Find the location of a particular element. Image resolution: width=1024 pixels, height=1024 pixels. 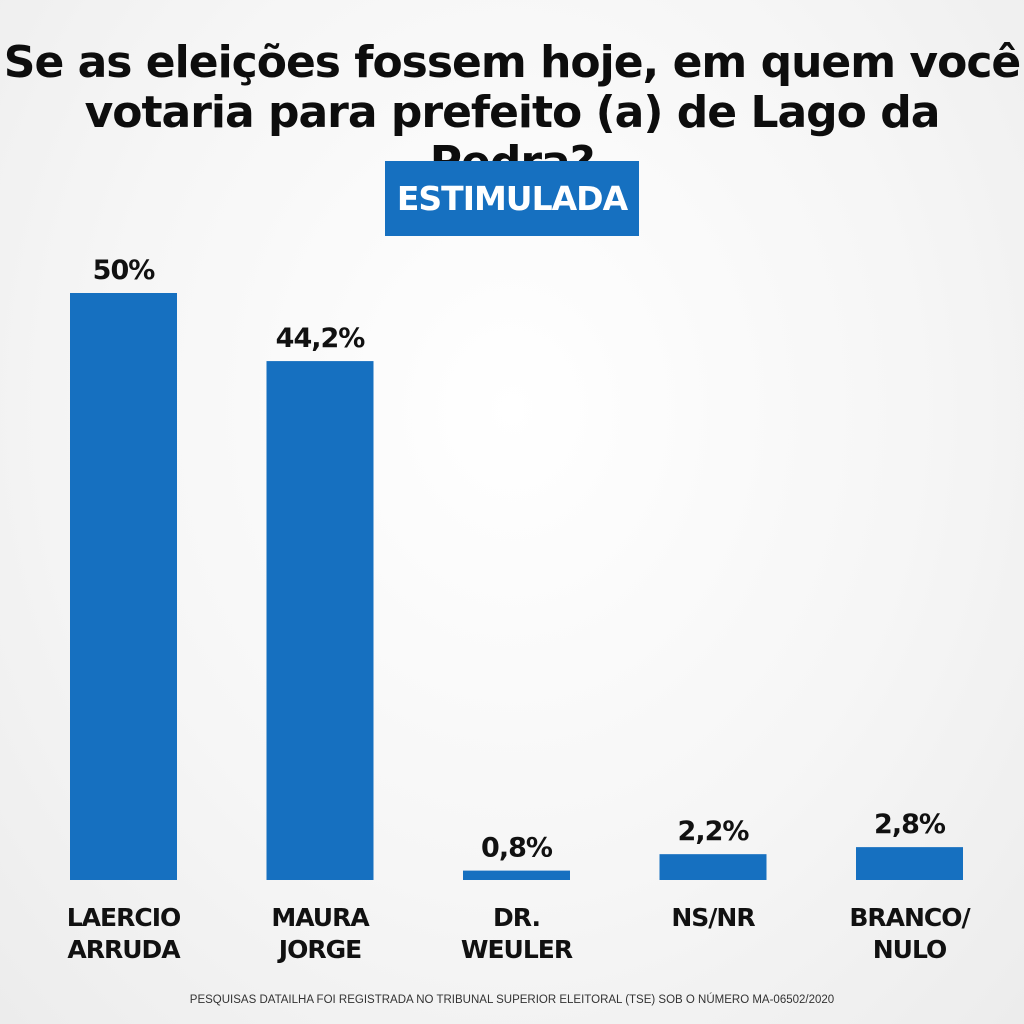

category-label-4-0: BRANCO/ is located at coordinates (910, 917).